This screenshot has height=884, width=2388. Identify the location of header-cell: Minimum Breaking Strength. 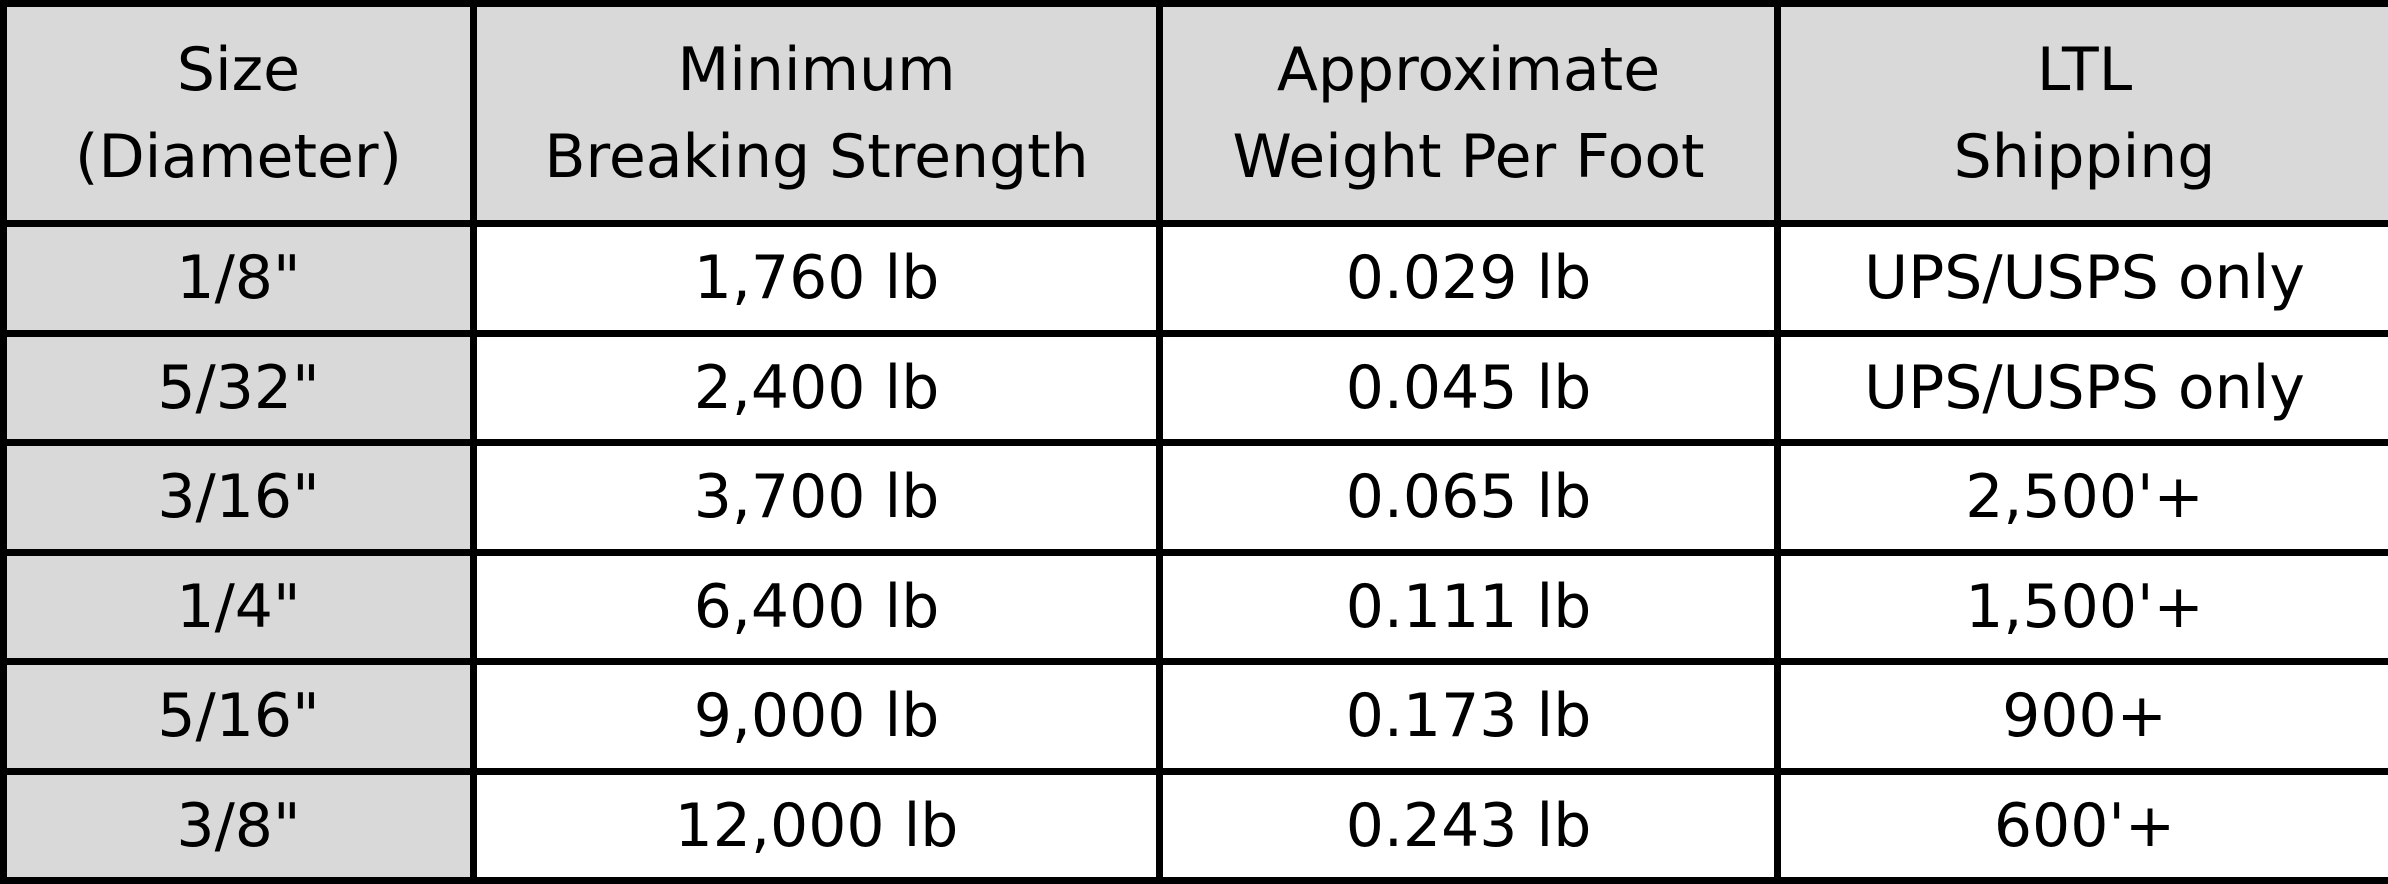
(816, 113).